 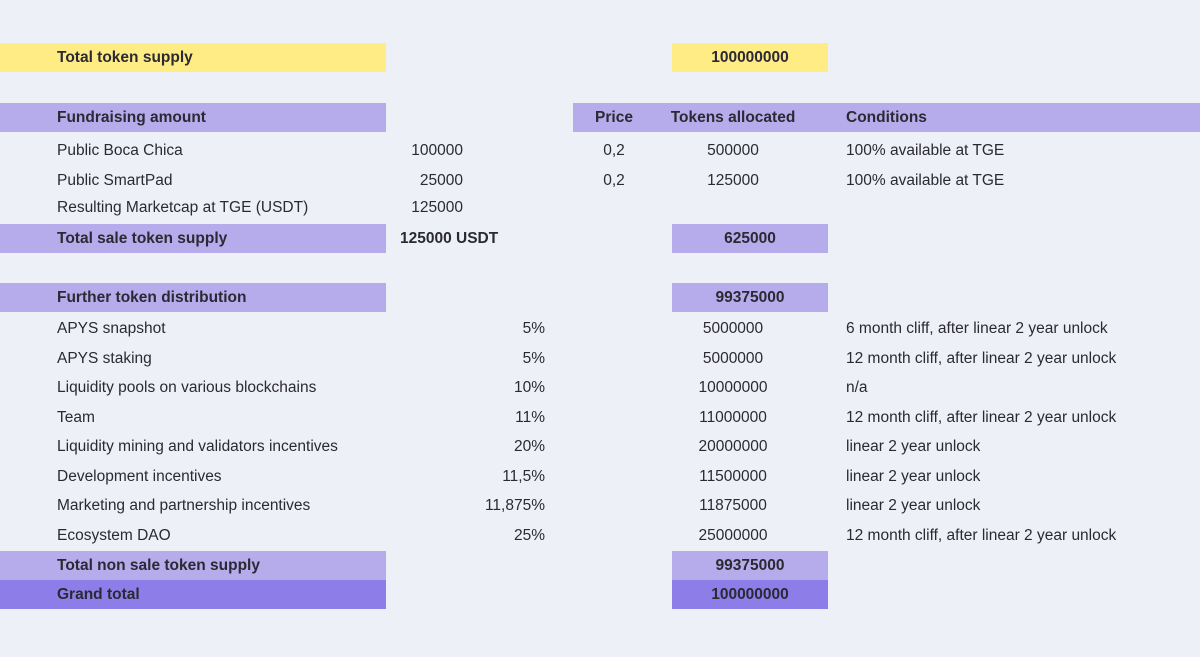 I want to click on column-header-conditions: Conditions, so click(x=886, y=117).